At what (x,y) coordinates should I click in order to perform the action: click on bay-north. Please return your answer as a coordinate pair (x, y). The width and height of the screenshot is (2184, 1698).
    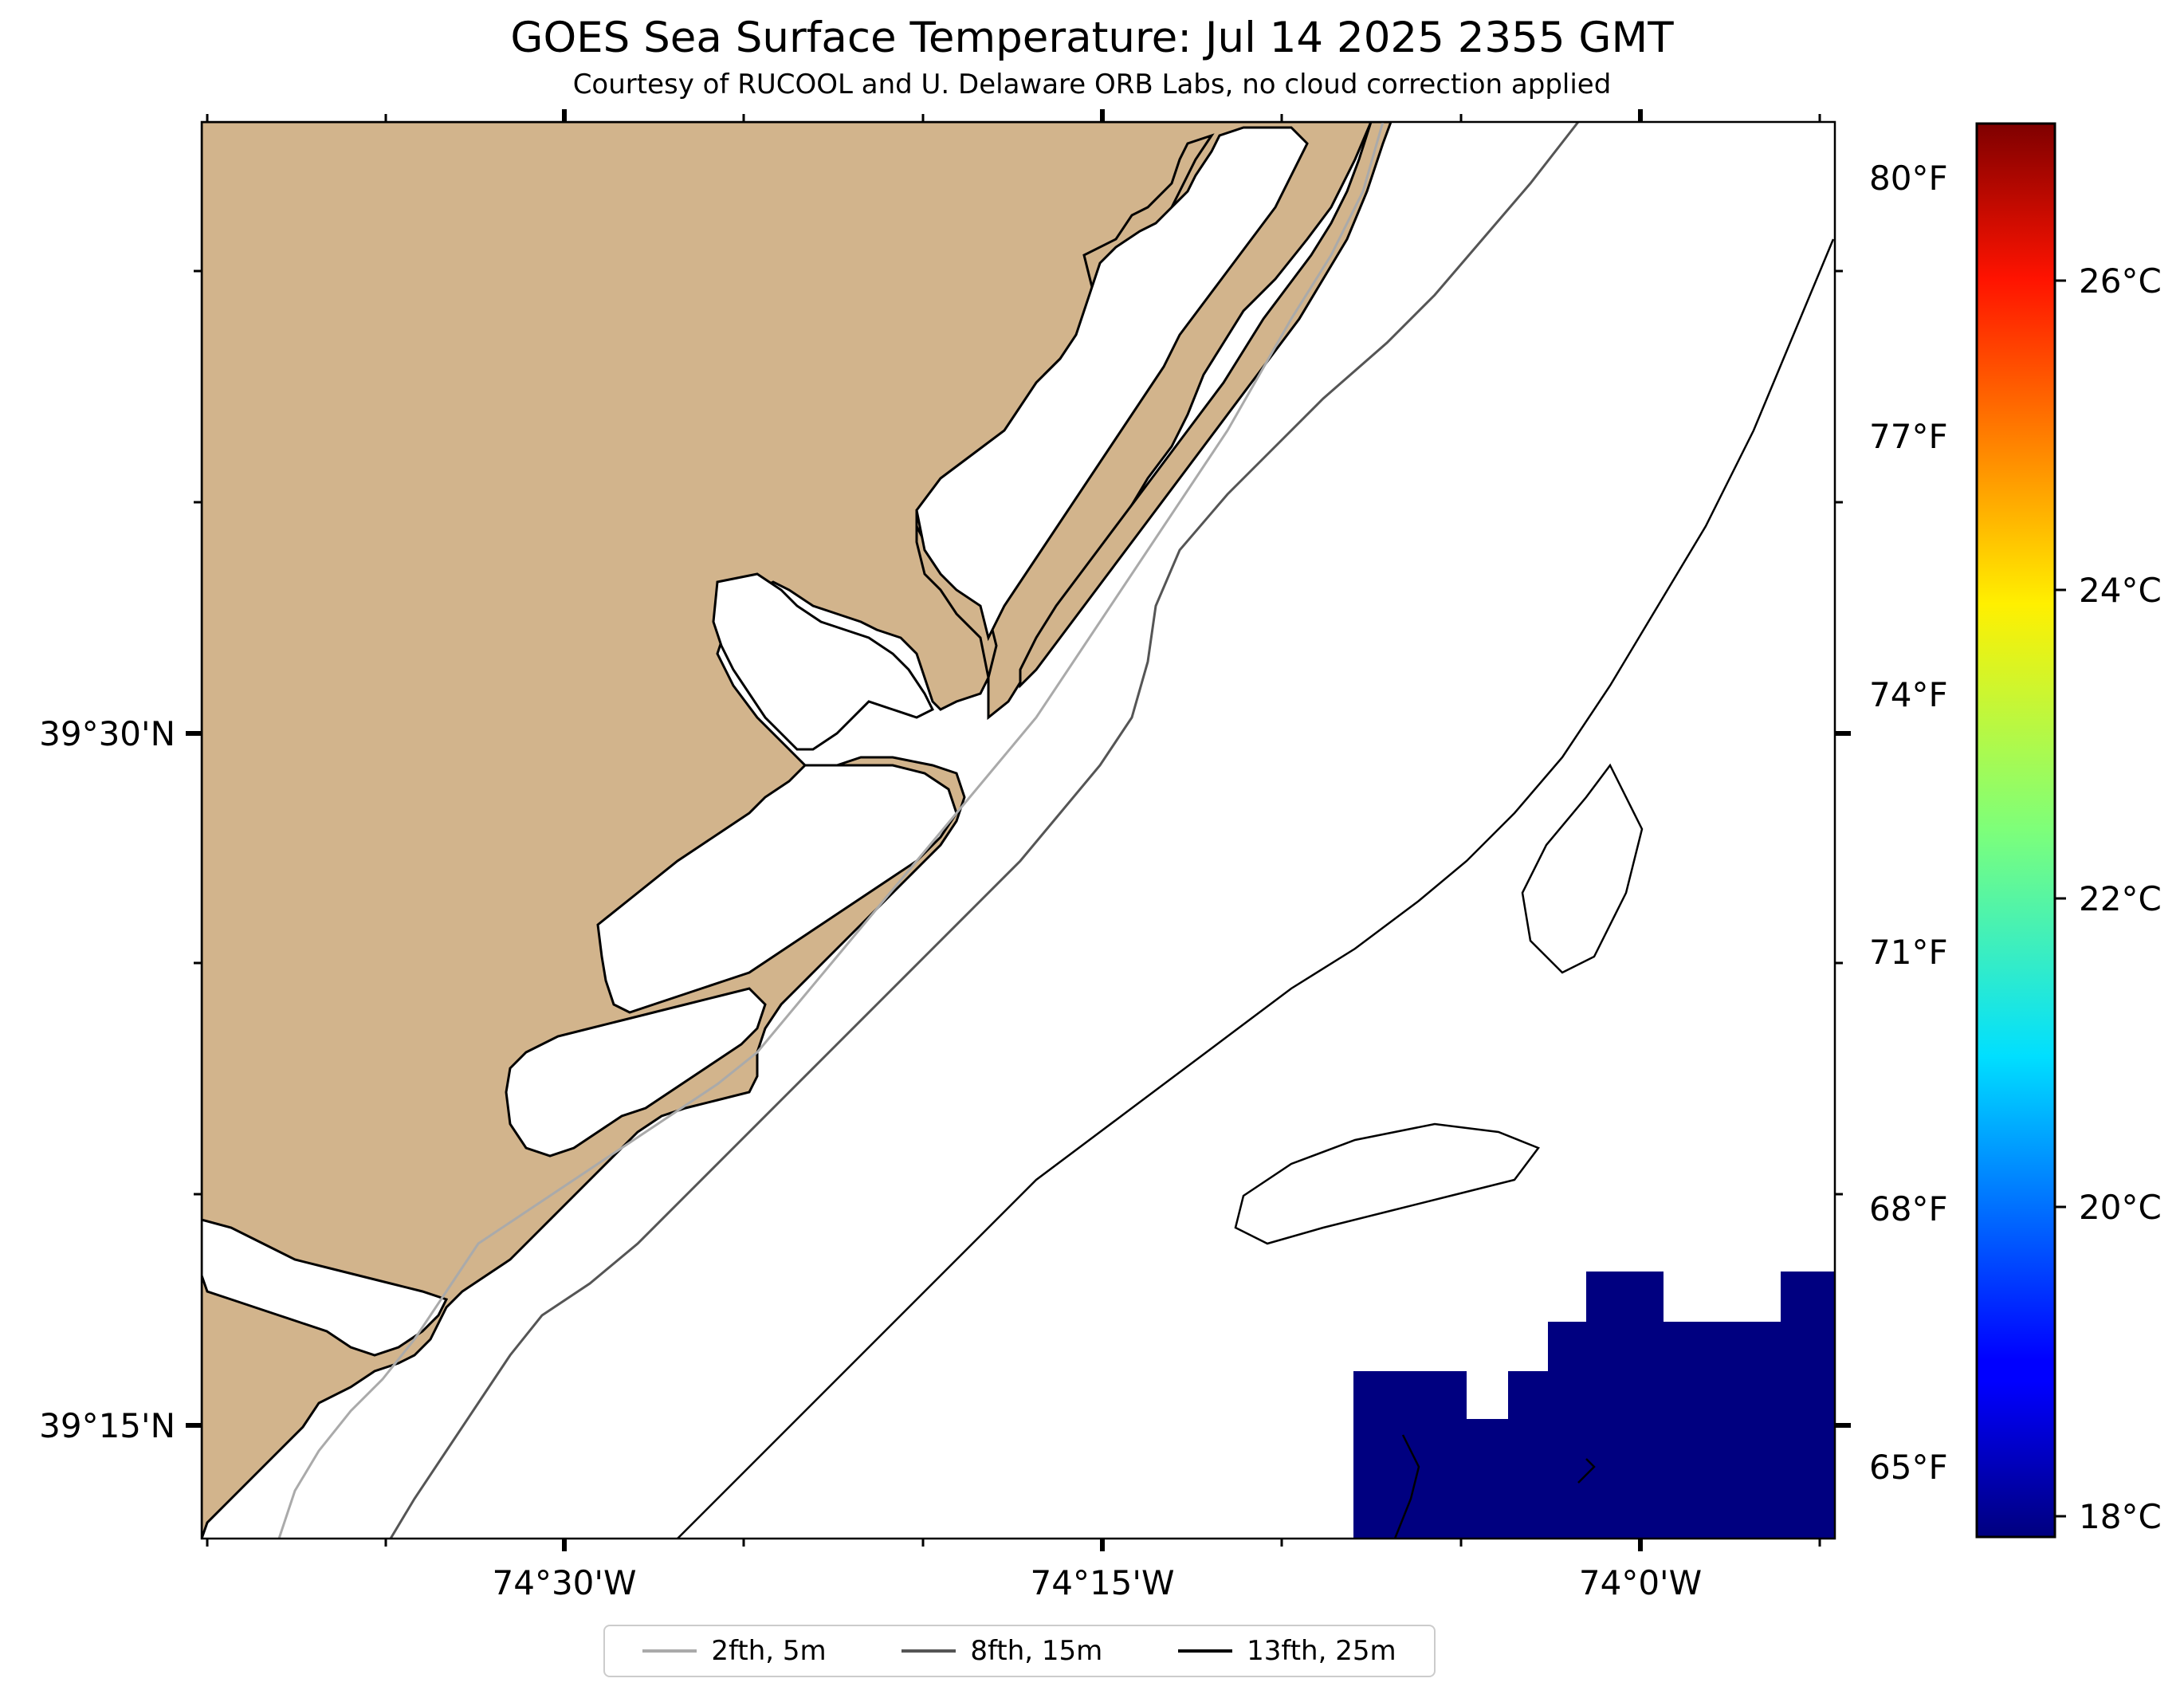
    Looking at the image, I should click on (1112, 384).